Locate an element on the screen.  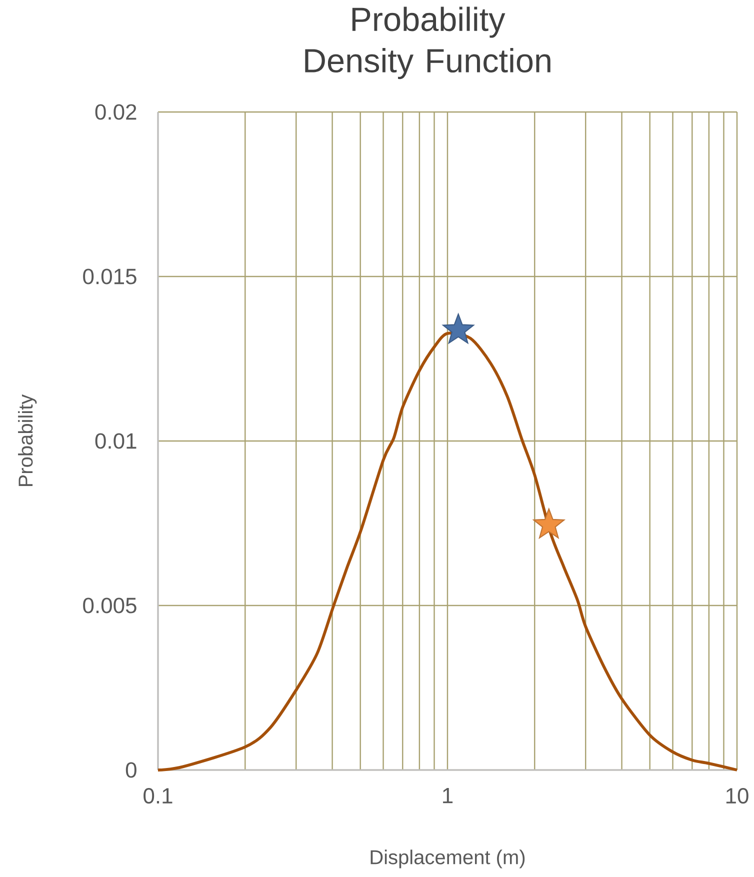
y-tick-label: 0.005 is located at coordinates (110, 606).